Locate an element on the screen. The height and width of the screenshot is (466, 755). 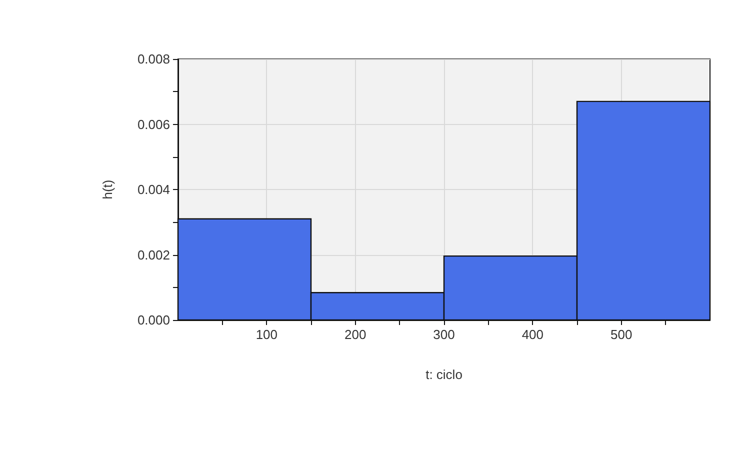
x-tick-label: 400 is located at coordinates (533, 334).